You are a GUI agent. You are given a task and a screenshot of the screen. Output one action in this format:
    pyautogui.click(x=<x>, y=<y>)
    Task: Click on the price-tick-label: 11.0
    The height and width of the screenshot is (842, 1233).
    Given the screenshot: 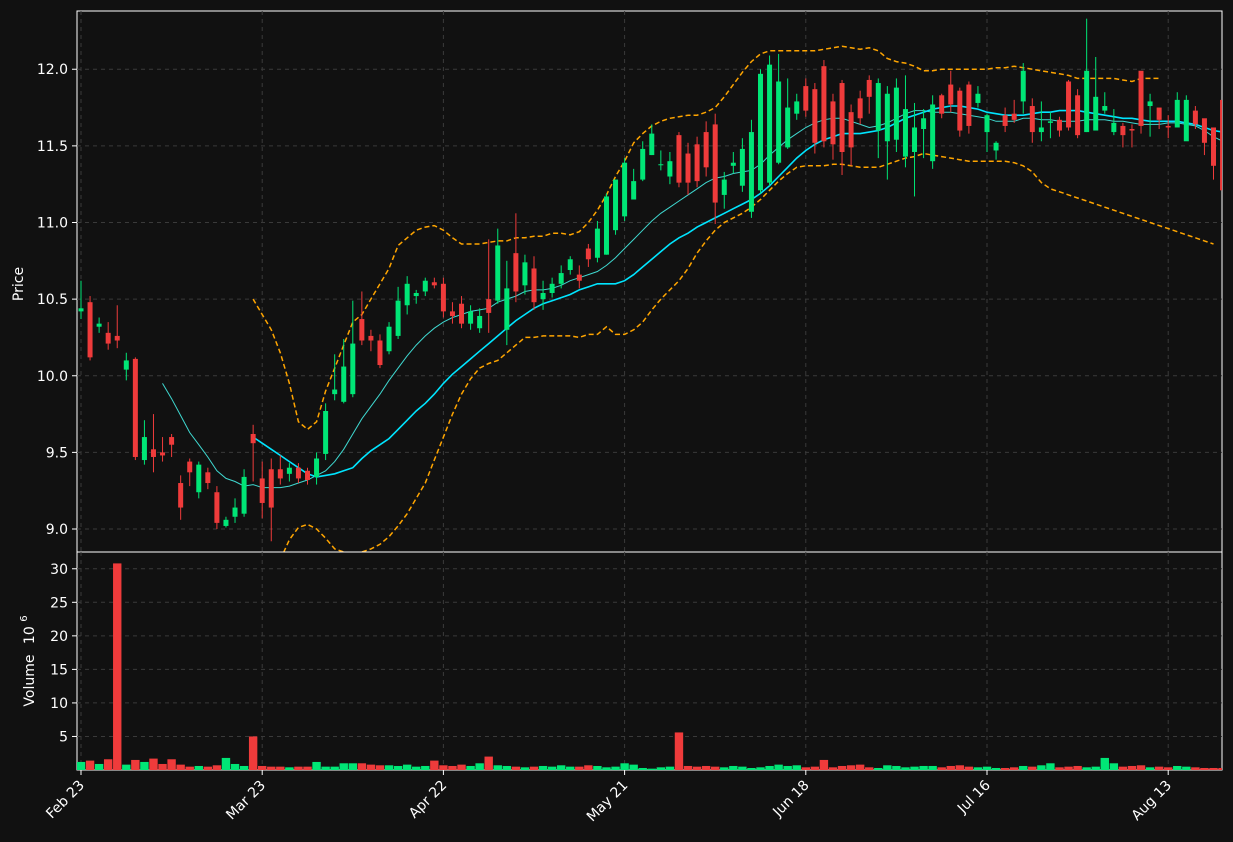 What is the action you would take?
    pyautogui.click(x=52, y=223)
    